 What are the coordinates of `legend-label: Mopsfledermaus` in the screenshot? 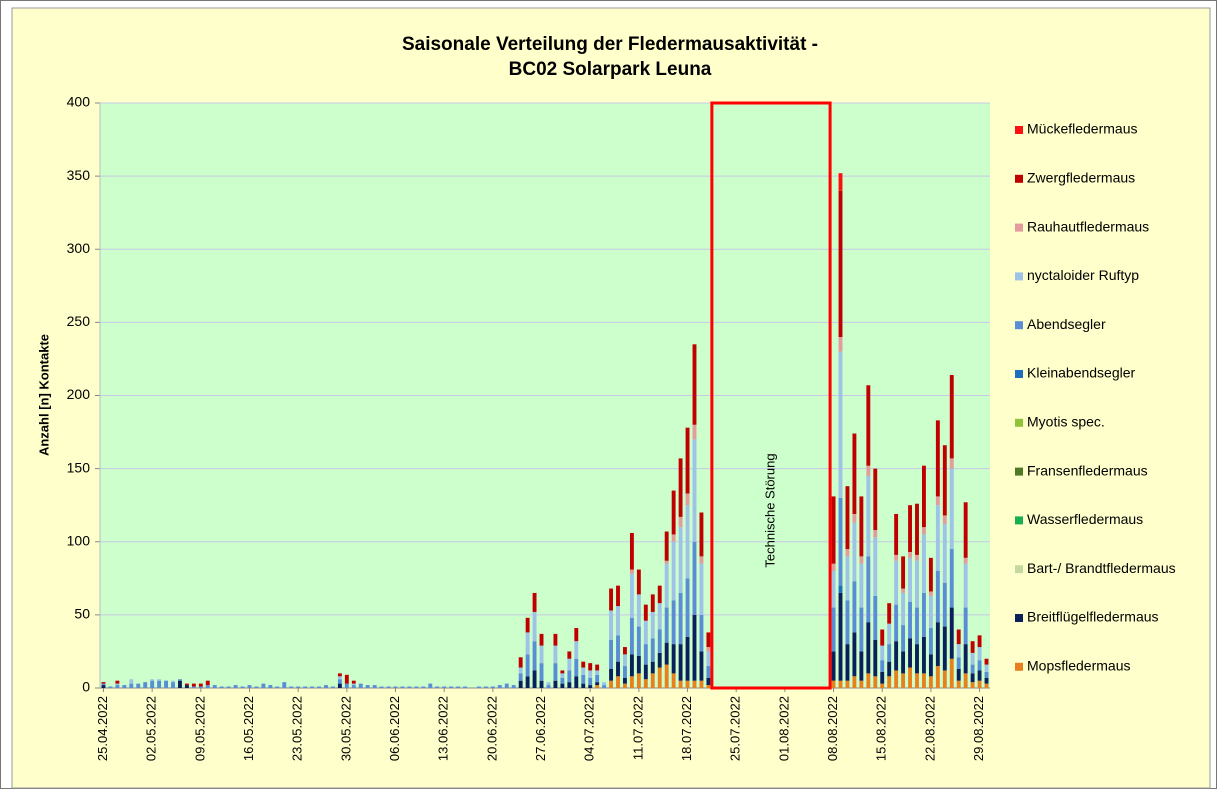 It's located at (1079, 666).